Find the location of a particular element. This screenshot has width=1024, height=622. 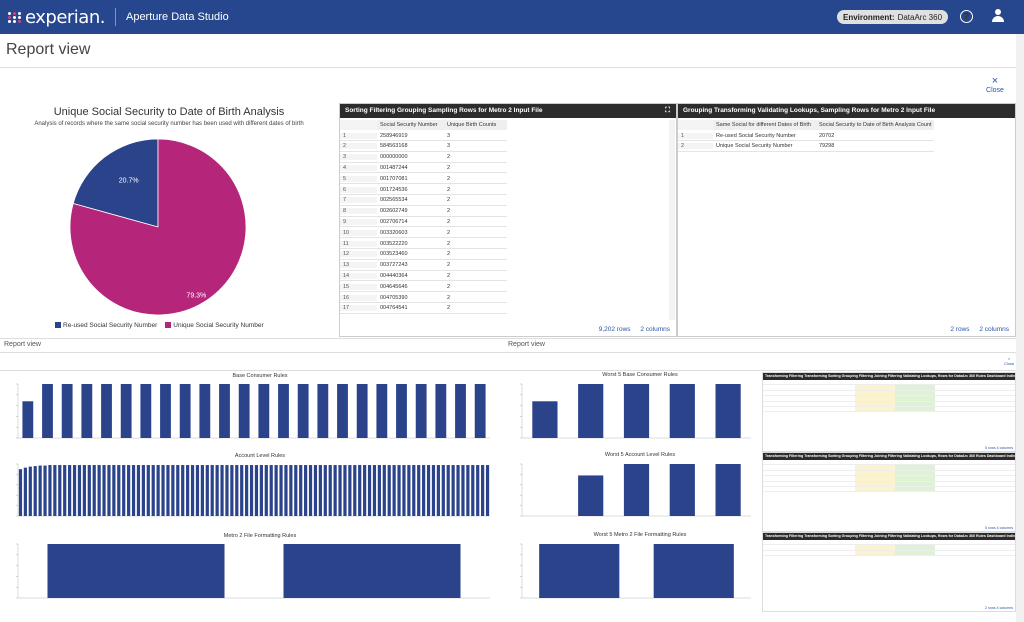

page-scrollbar is located at coordinates (1020, 328).